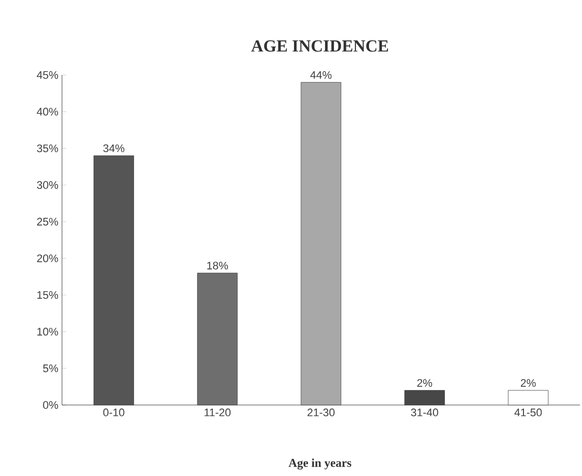 The height and width of the screenshot is (476, 582). Describe the element at coordinates (217, 412) in the screenshot. I see `x-tick-label: 11-20` at that location.